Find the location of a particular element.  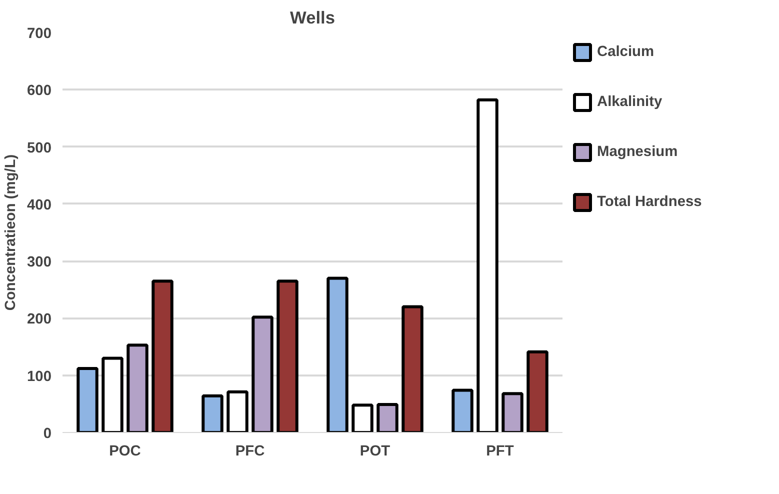

y-tick-label: 0 is located at coordinates (47, 434).